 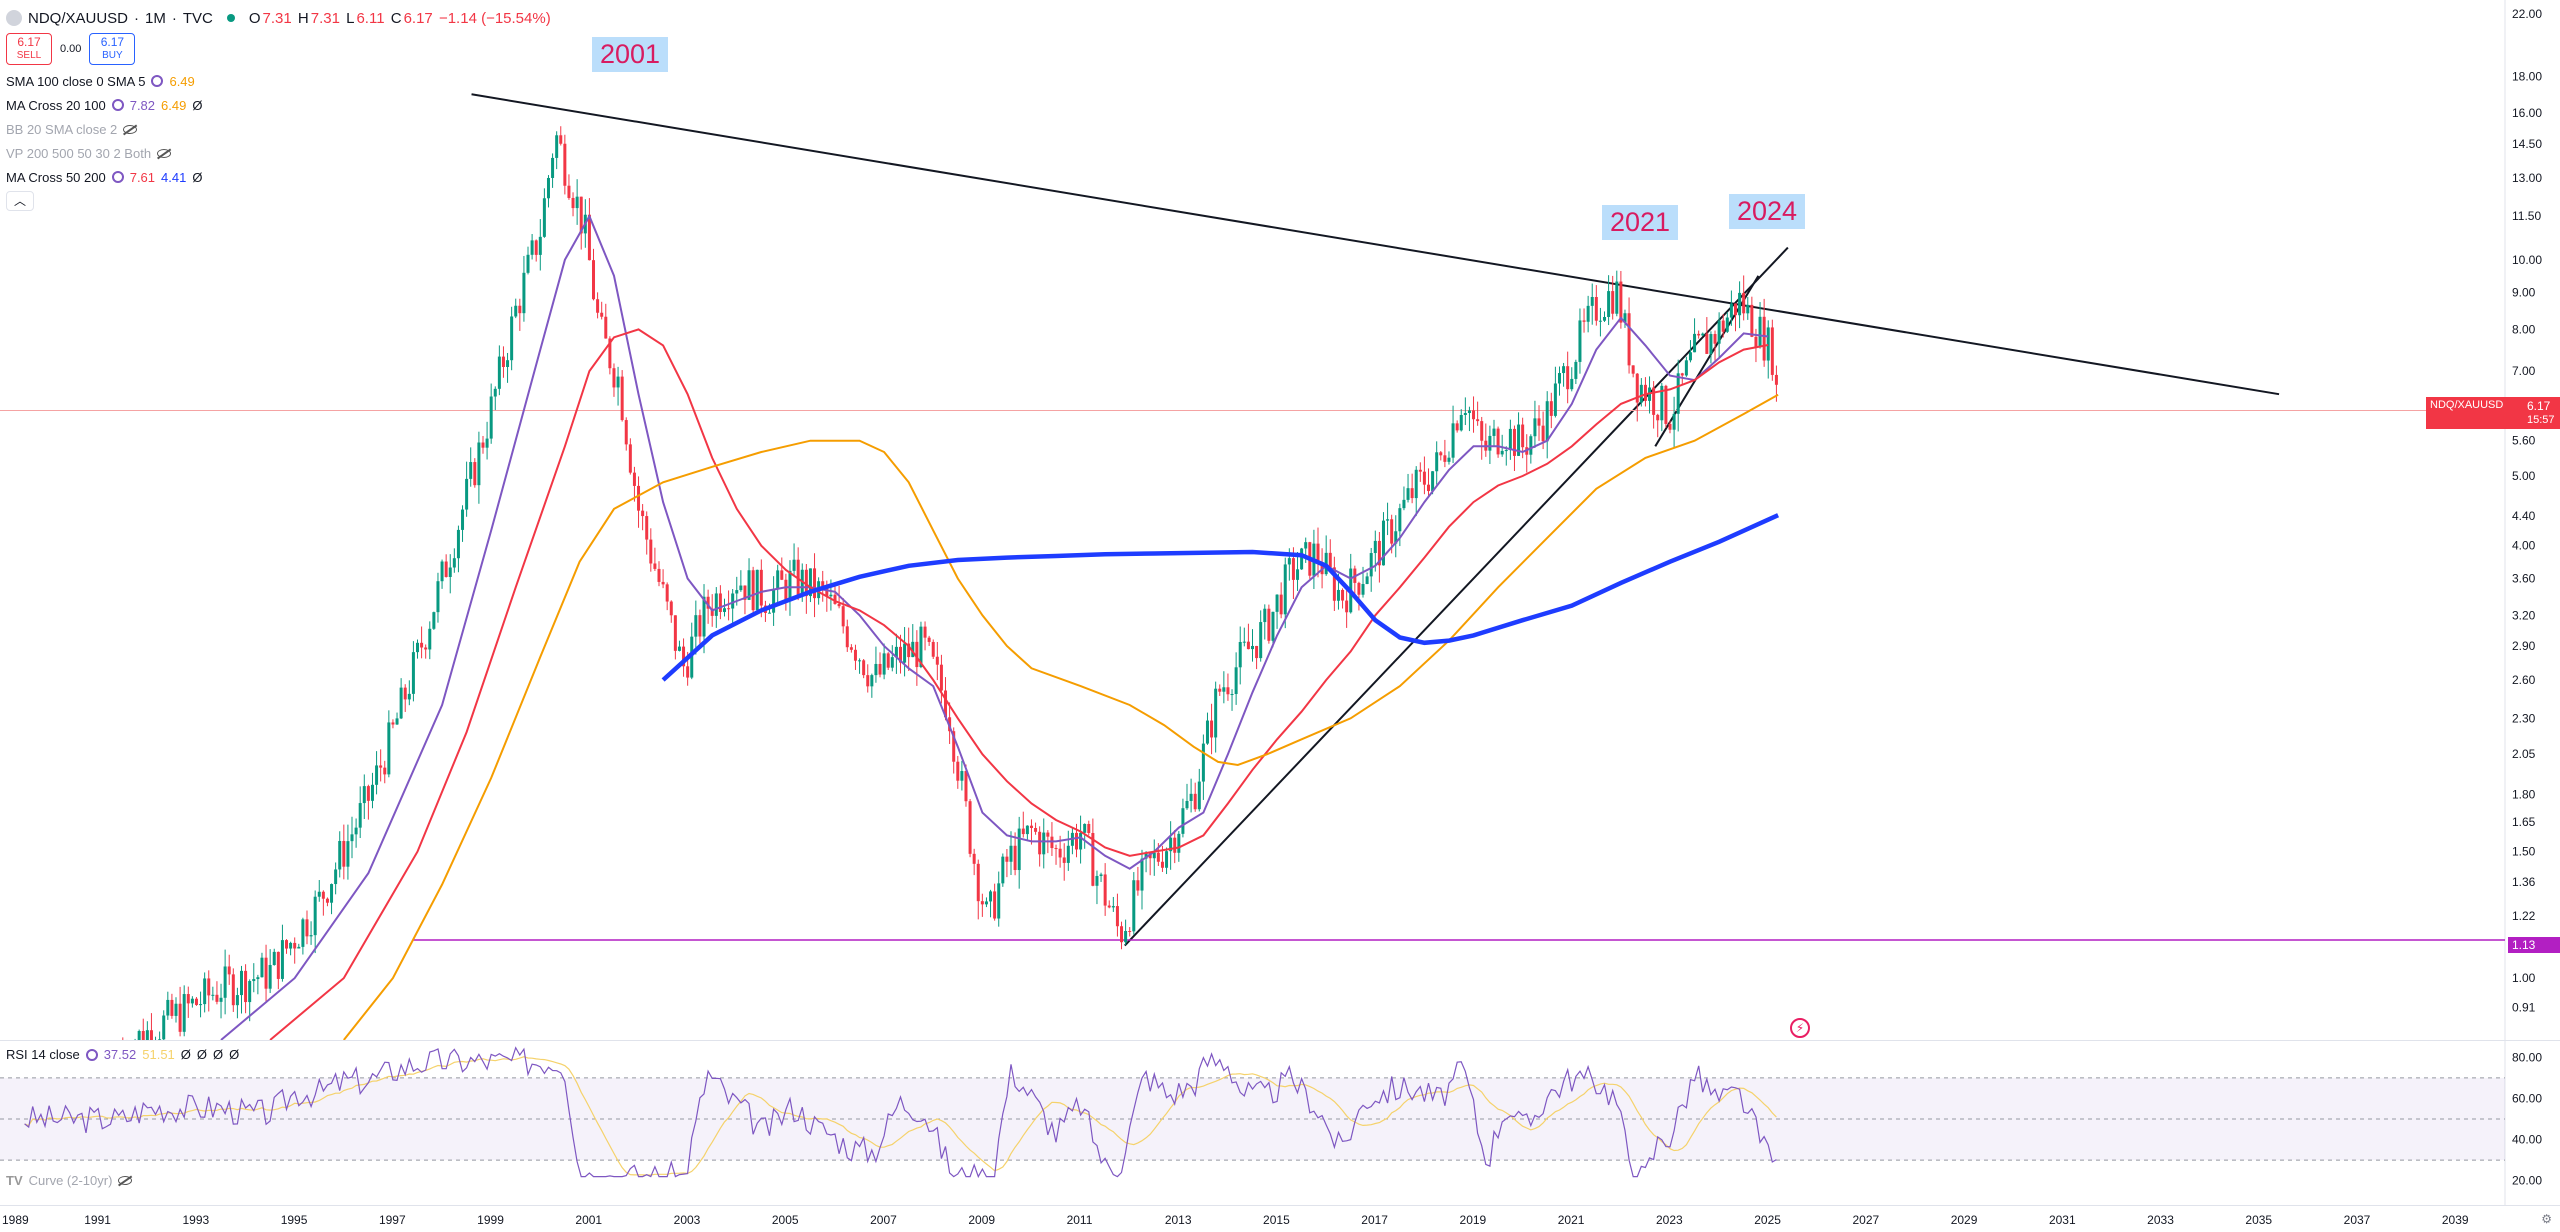 I want to click on indicator-row: SMA 100 close 0 SMA 5 6.49, so click(x=279, y=81).